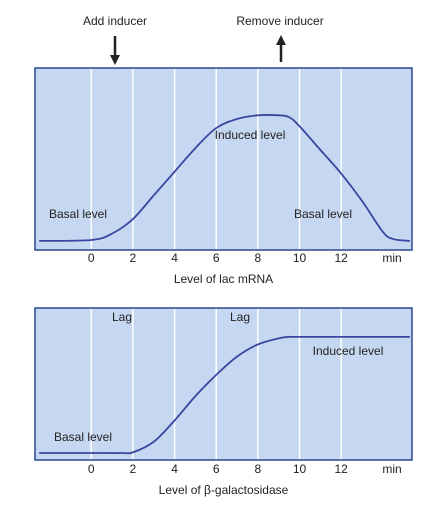  I want to click on x-axis-label: Level of lac mRNA, so click(223, 279).